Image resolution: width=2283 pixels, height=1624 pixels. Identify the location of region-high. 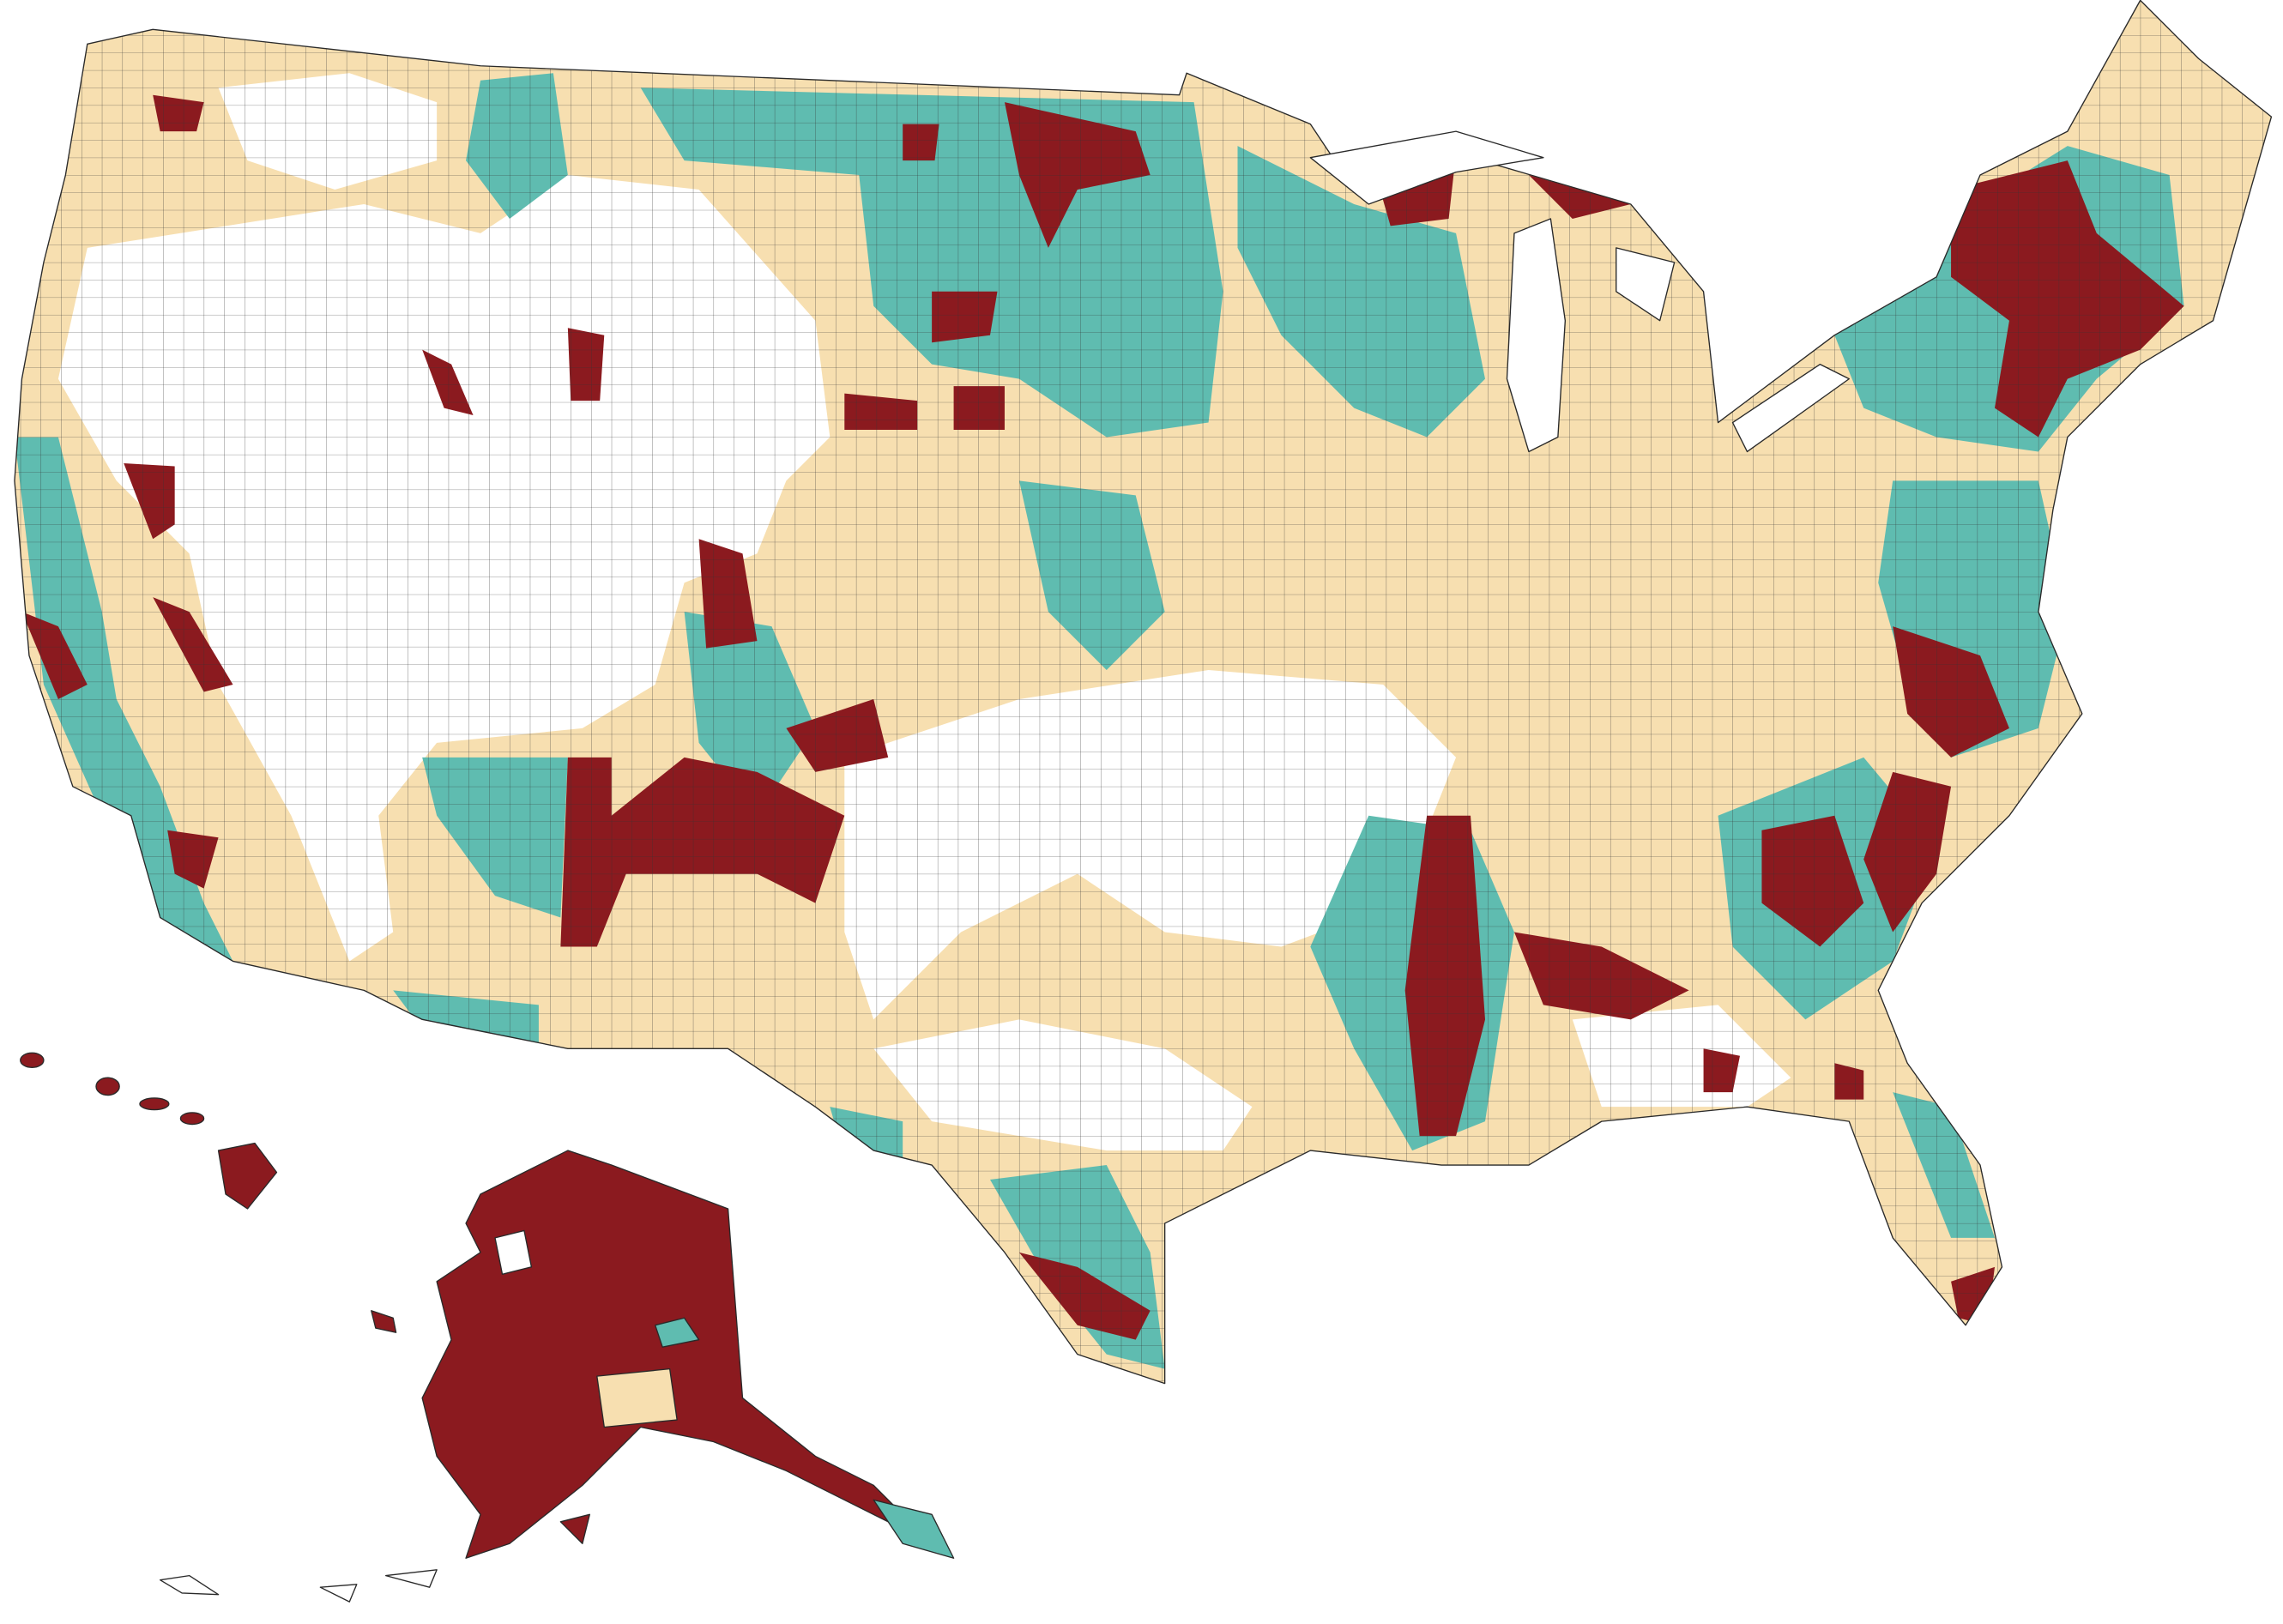
(811, 1157).